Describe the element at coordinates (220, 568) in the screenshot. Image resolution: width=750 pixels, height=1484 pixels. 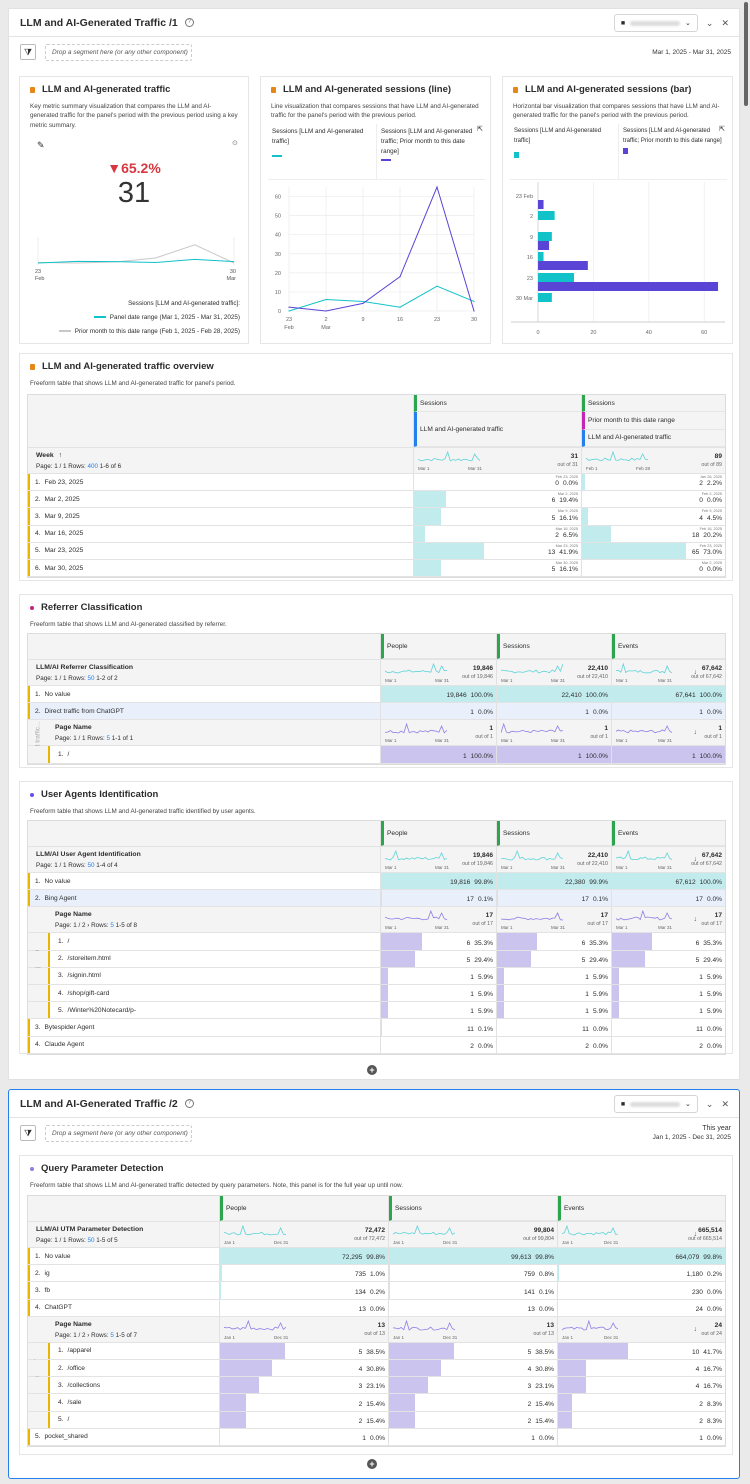
I see `row-label: 6. Mar 30, 2025` at that location.